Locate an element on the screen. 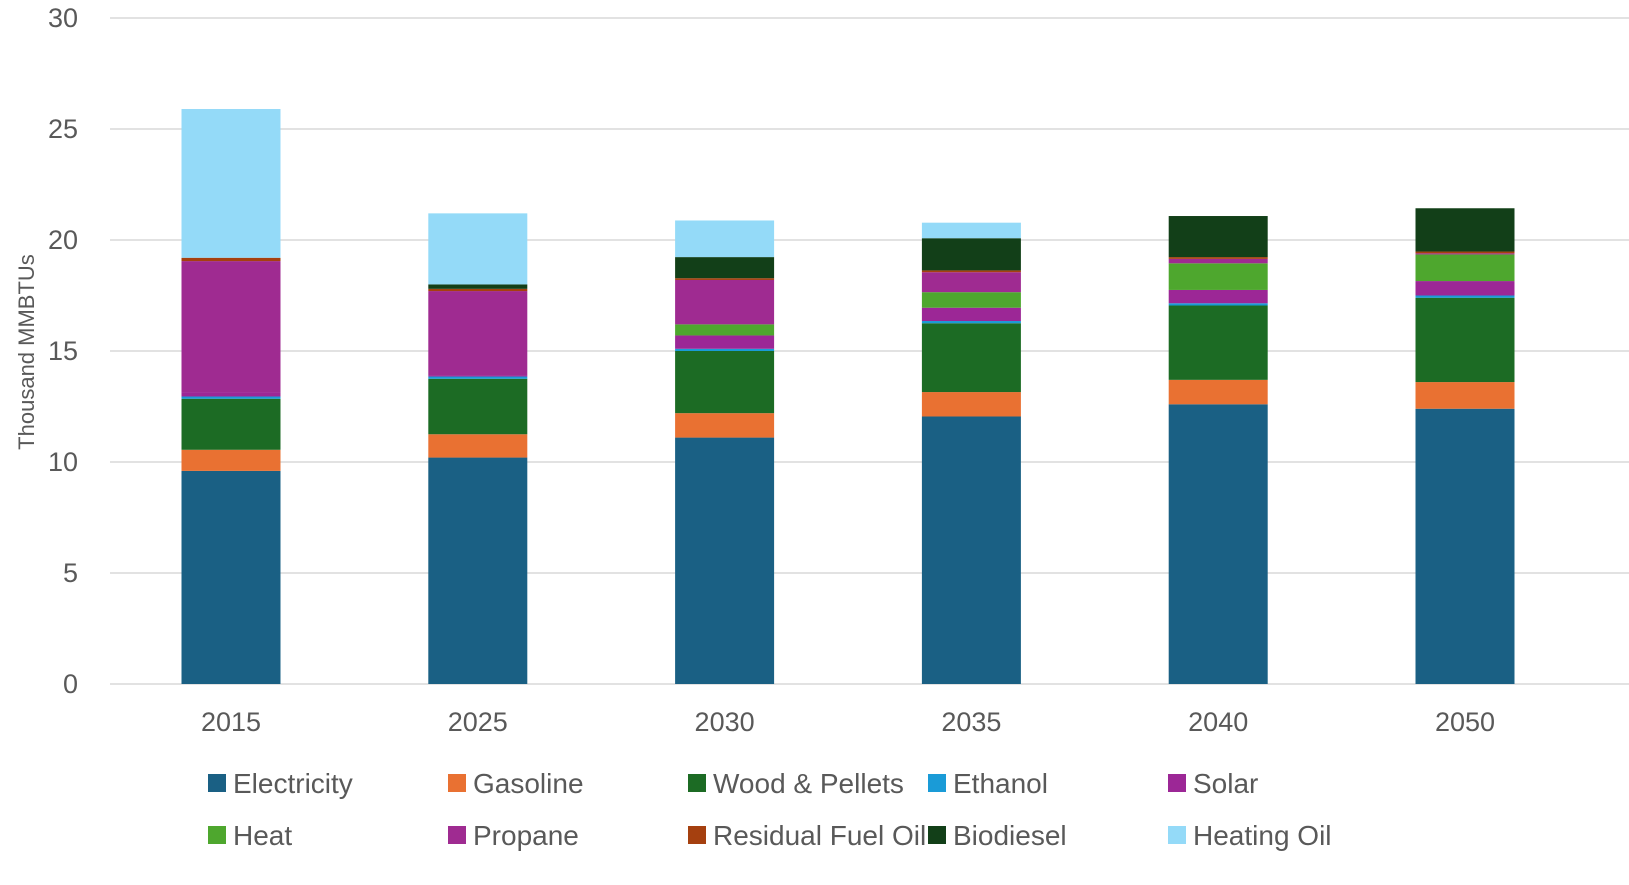 The height and width of the screenshot is (885, 1629). y-tick-label: 15 is located at coordinates (63, 351).